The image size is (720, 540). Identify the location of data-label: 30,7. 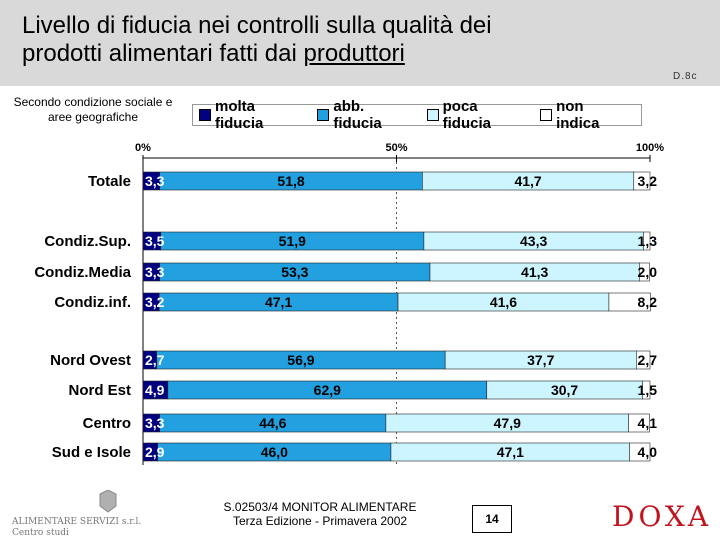
(564, 390).